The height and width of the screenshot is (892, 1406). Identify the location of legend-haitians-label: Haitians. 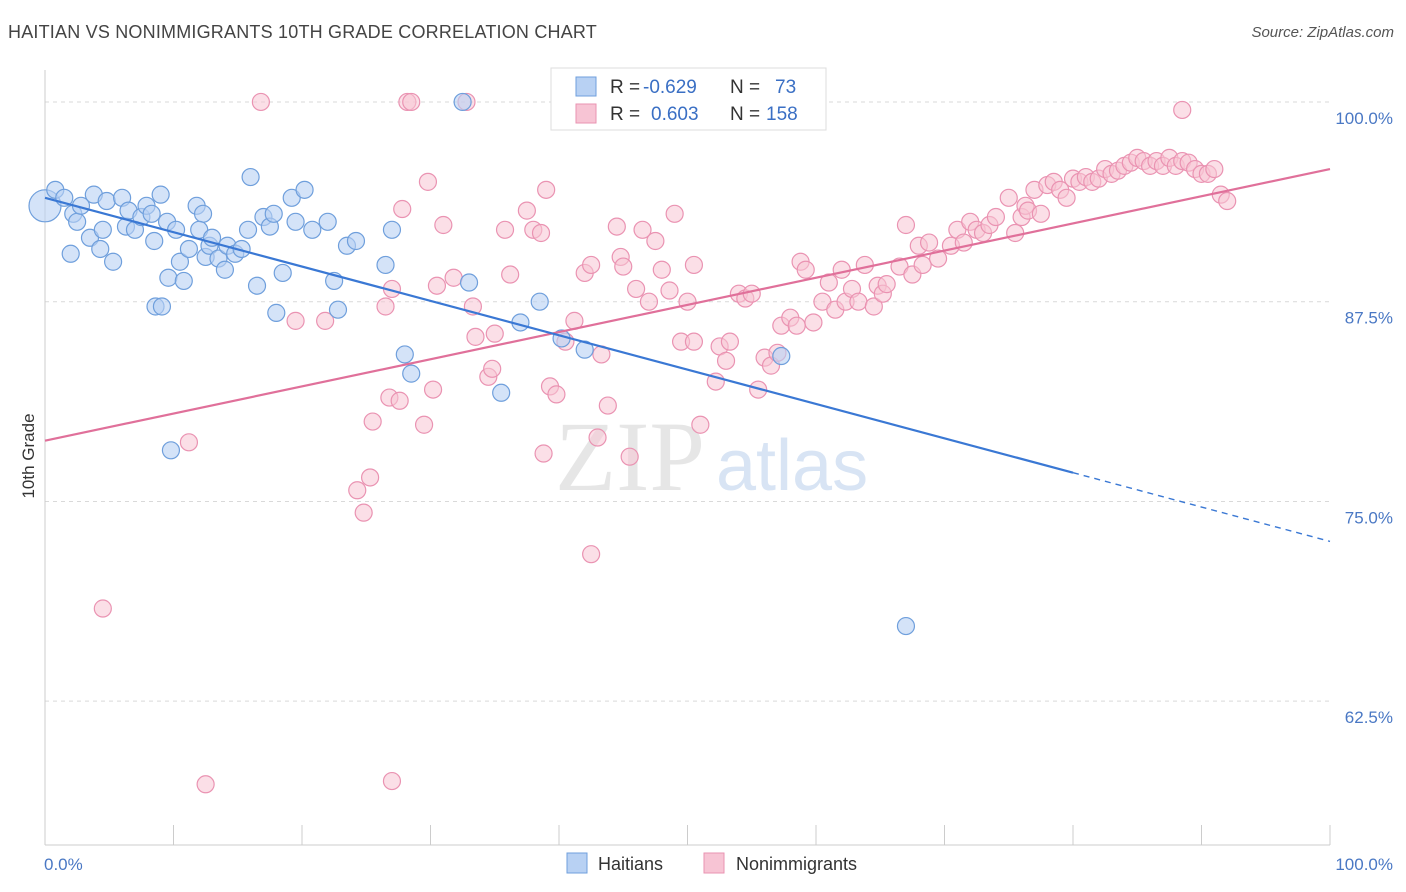
(630, 864).